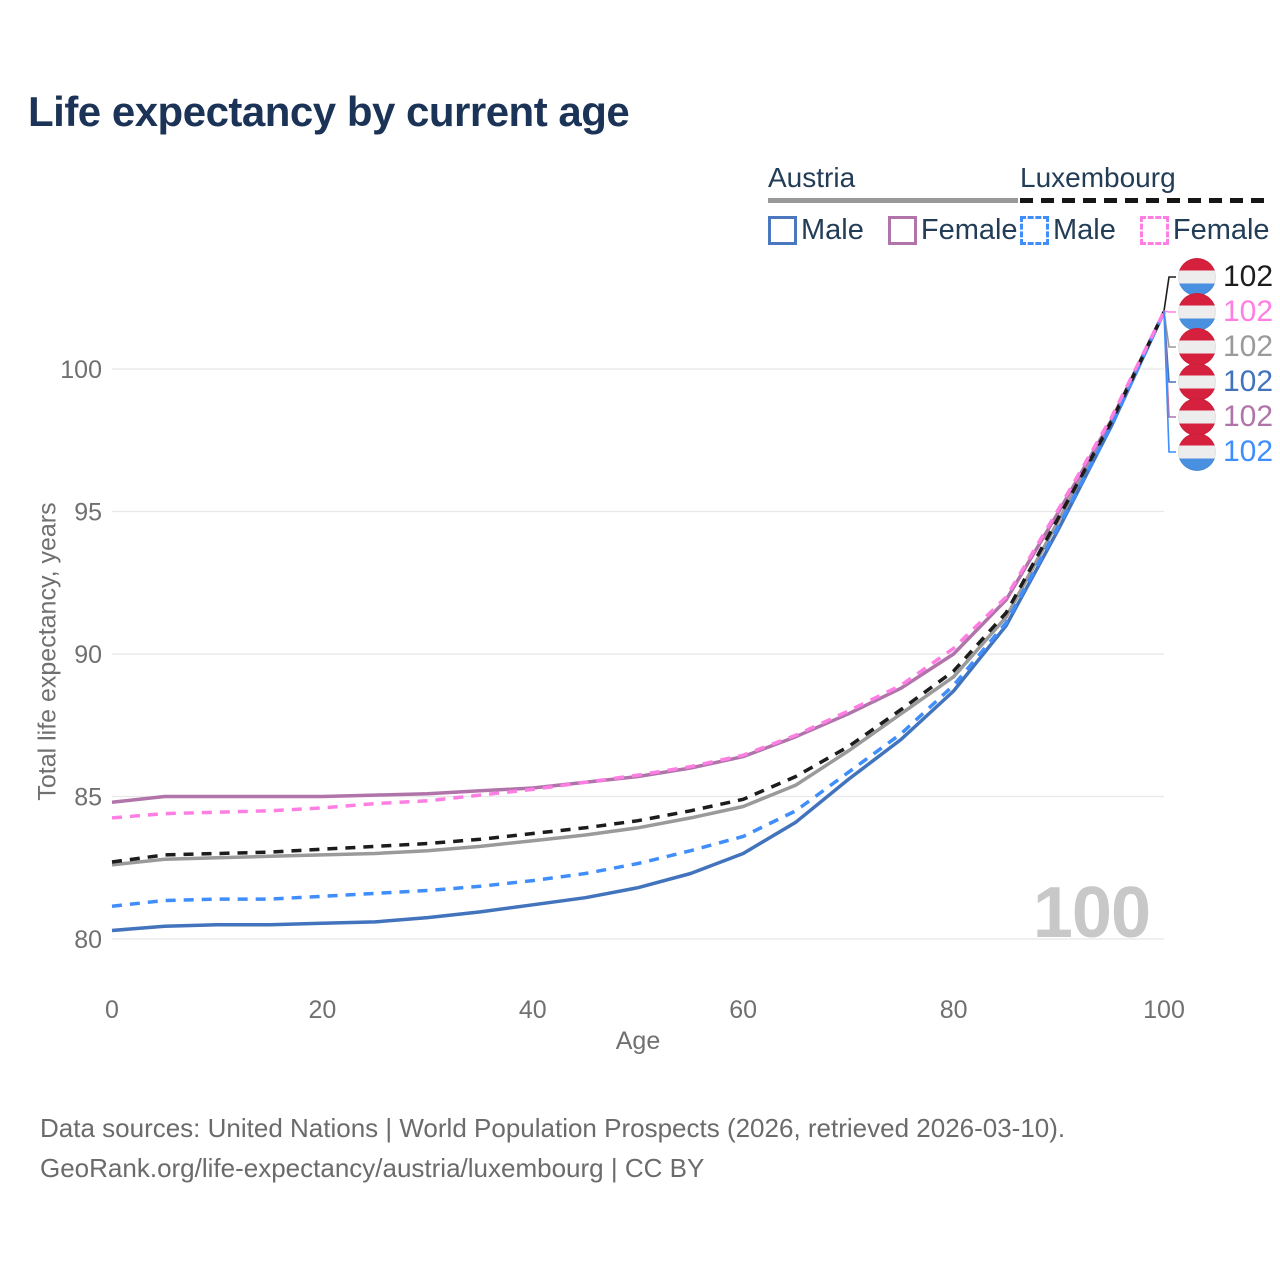  I want to click on x-axis-title: Age, so click(638, 1041).